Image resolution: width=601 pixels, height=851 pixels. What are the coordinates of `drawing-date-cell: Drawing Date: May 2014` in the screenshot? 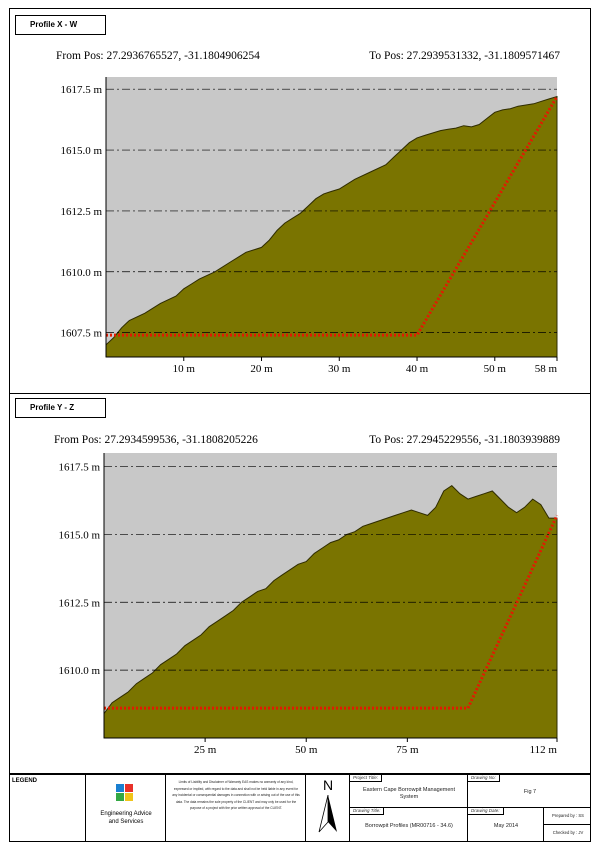 It's located at (505, 825).